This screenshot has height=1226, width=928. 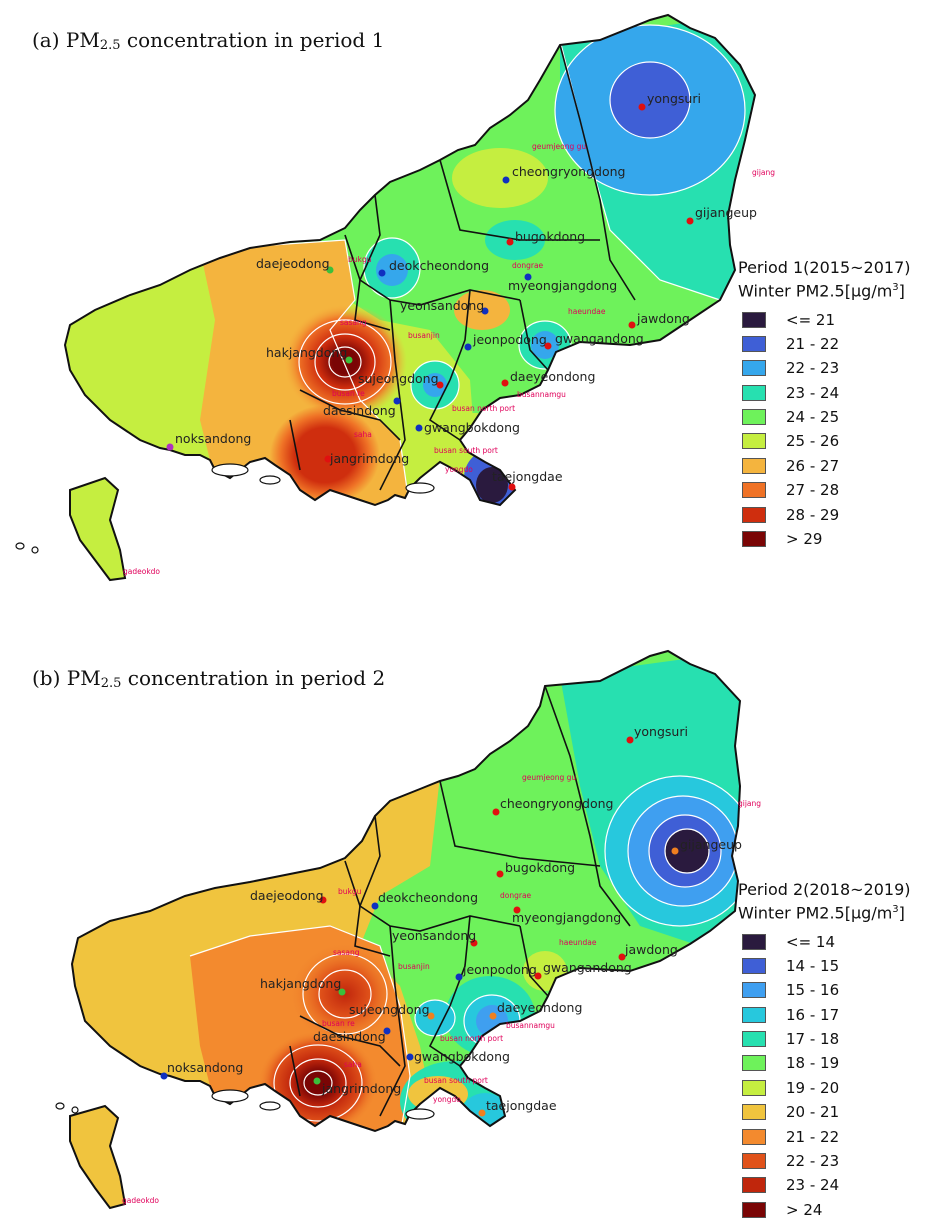 What do you see at coordinates (587, 311) in the screenshot?
I see `site-haeundae: haeundae` at bounding box center [587, 311].